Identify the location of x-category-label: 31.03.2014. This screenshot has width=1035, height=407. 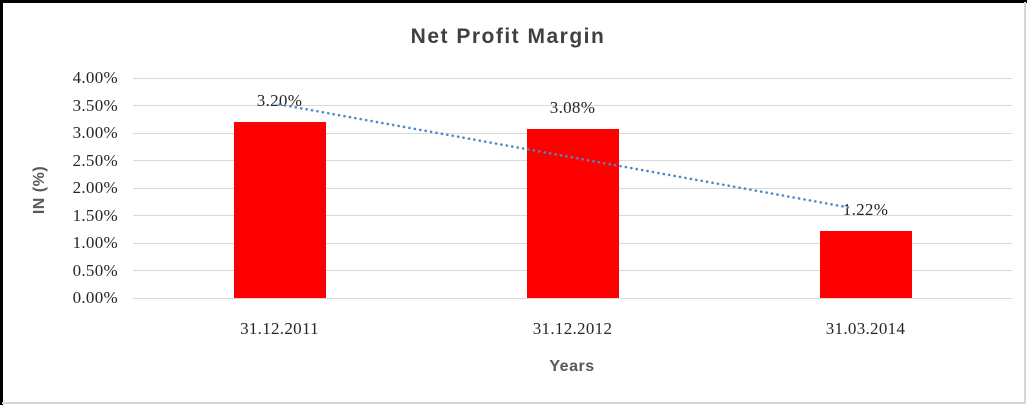
(865, 328).